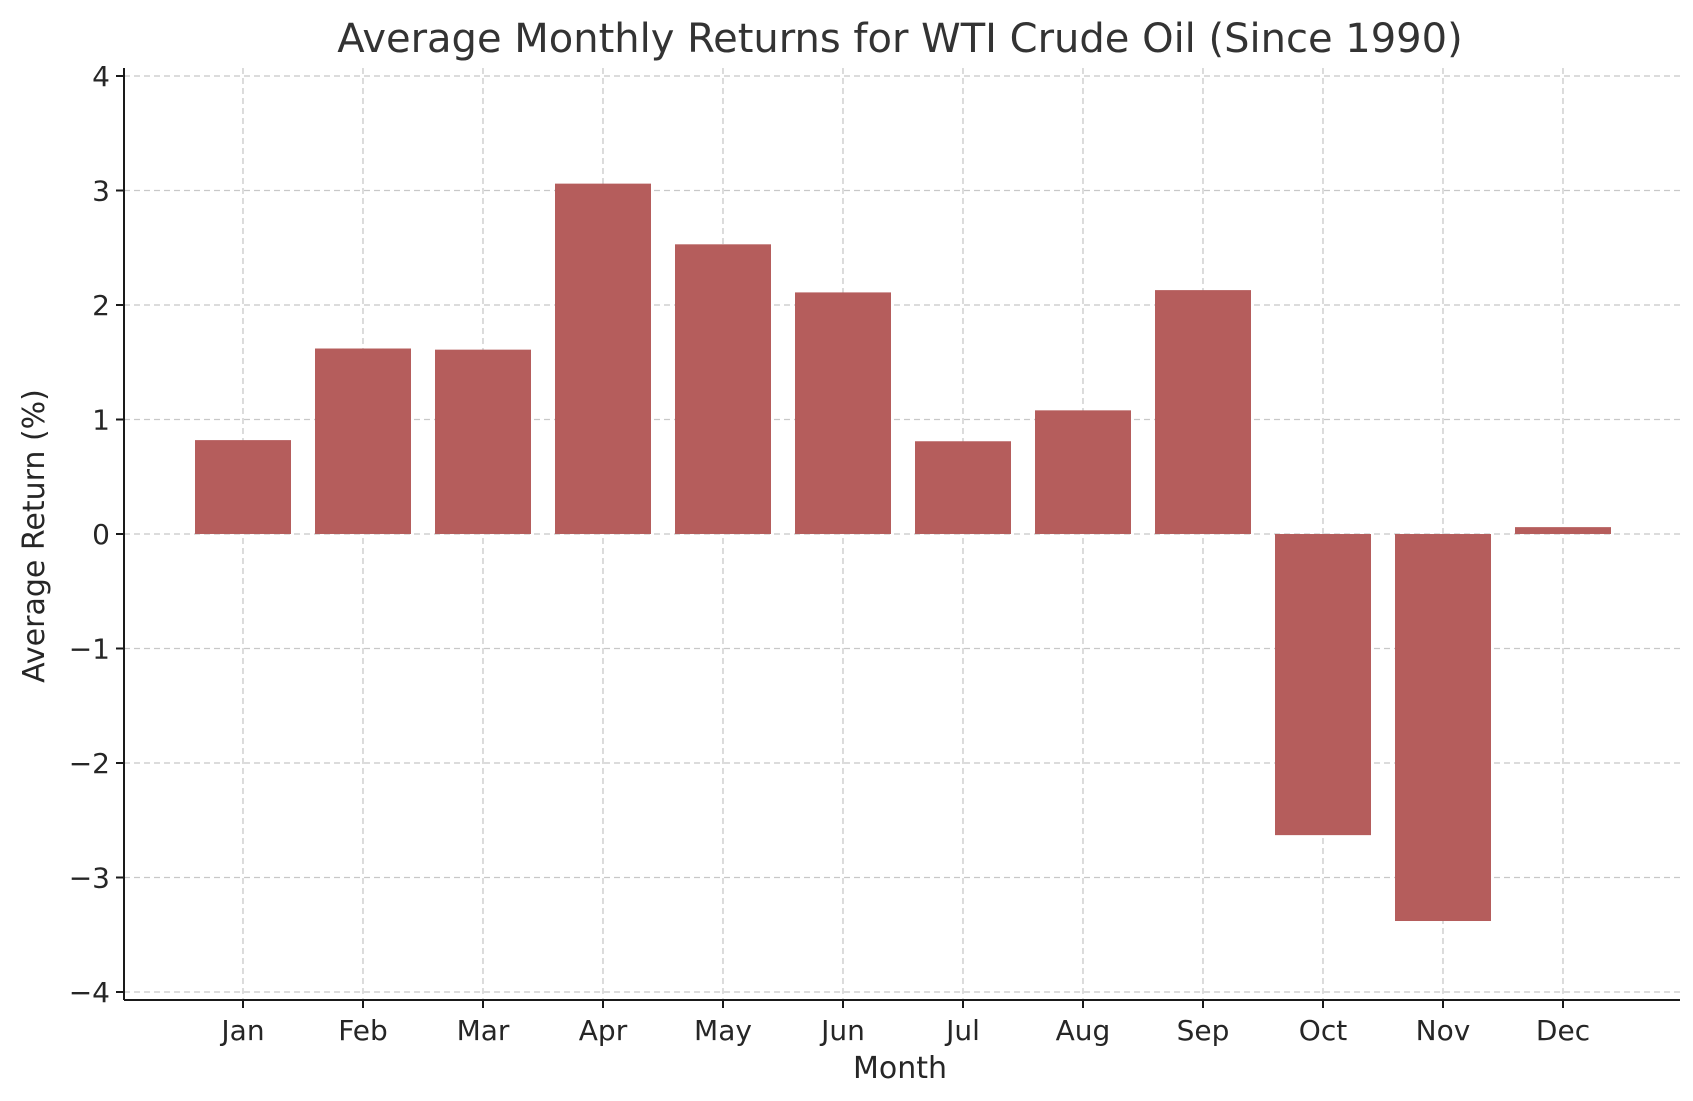  Describe the element at coordinates (900, 1068) in the screenshot. I see `x-axis-label: Month` at that location.